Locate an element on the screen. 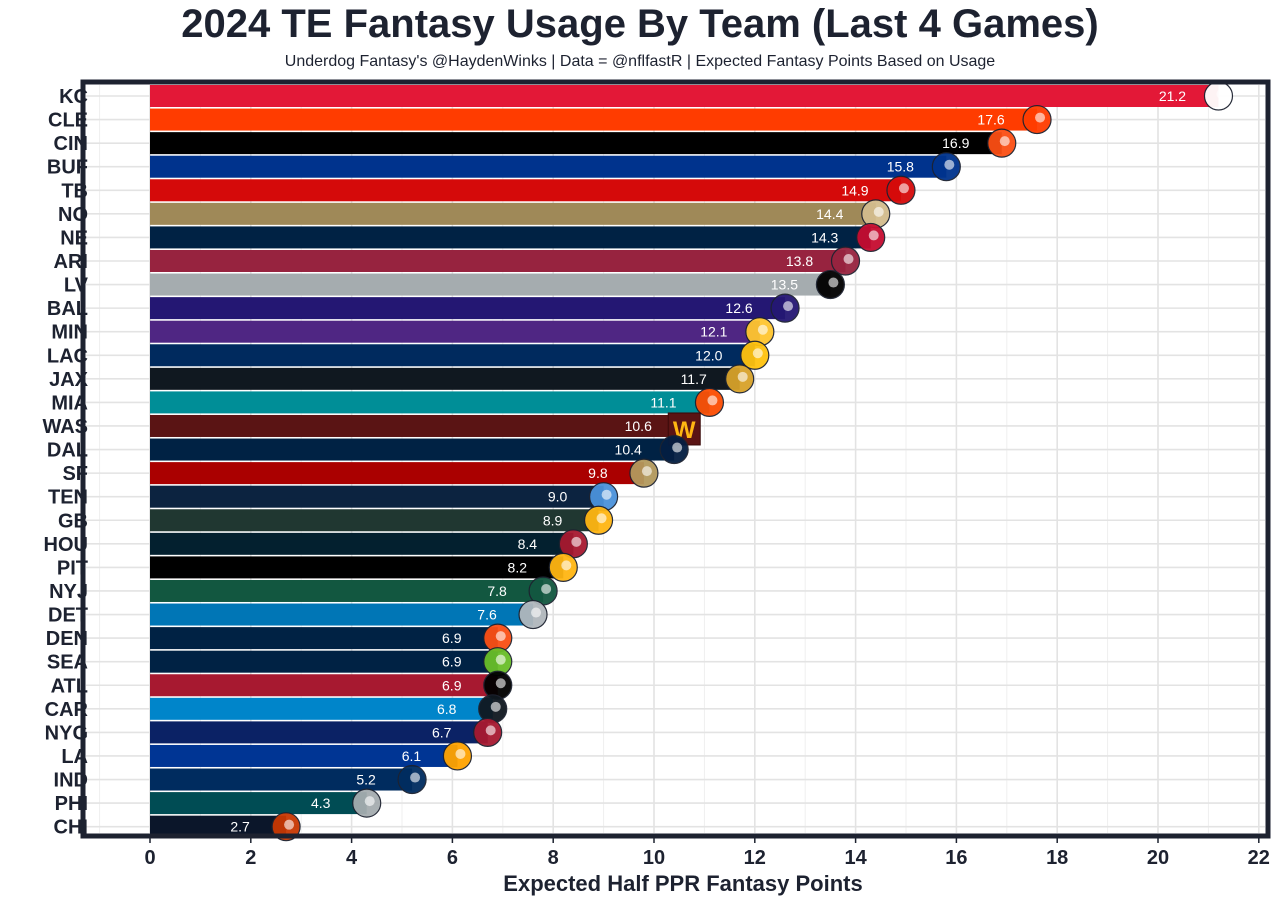 This screenshot has height=905, width=1280. value-label-mia: 11.1 is located at coordinates (663, 402).